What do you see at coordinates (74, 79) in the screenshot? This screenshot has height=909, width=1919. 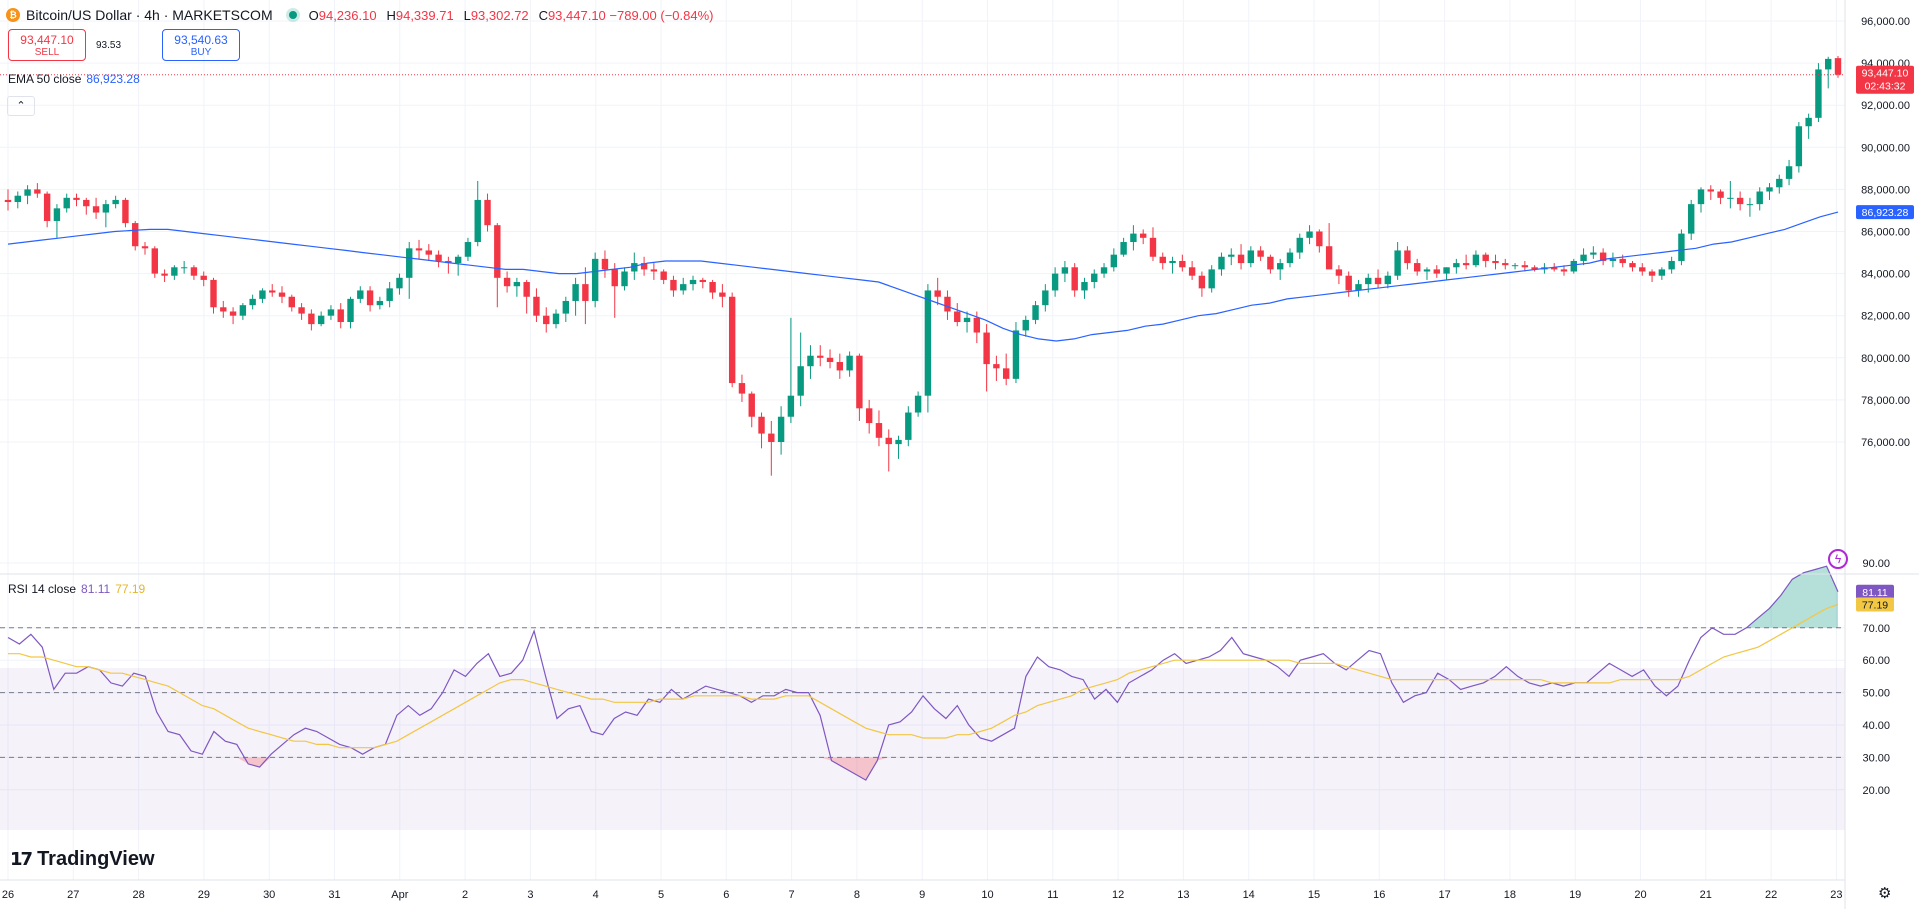 I see `ema-legend: EMA 50 close 86,923.28` at bounding box center [74, 79].